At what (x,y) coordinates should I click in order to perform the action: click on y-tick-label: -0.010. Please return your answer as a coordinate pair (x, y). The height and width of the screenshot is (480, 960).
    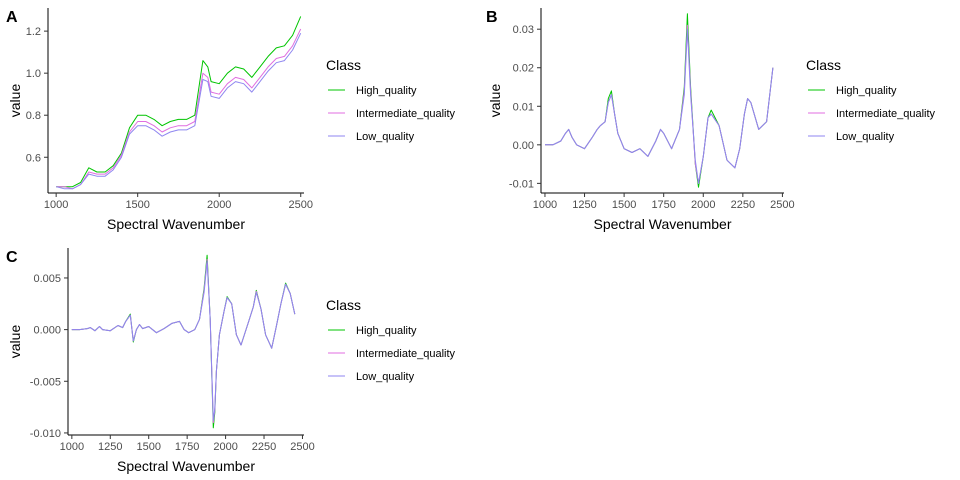
    Looking at the image, I should click on (45, 434).